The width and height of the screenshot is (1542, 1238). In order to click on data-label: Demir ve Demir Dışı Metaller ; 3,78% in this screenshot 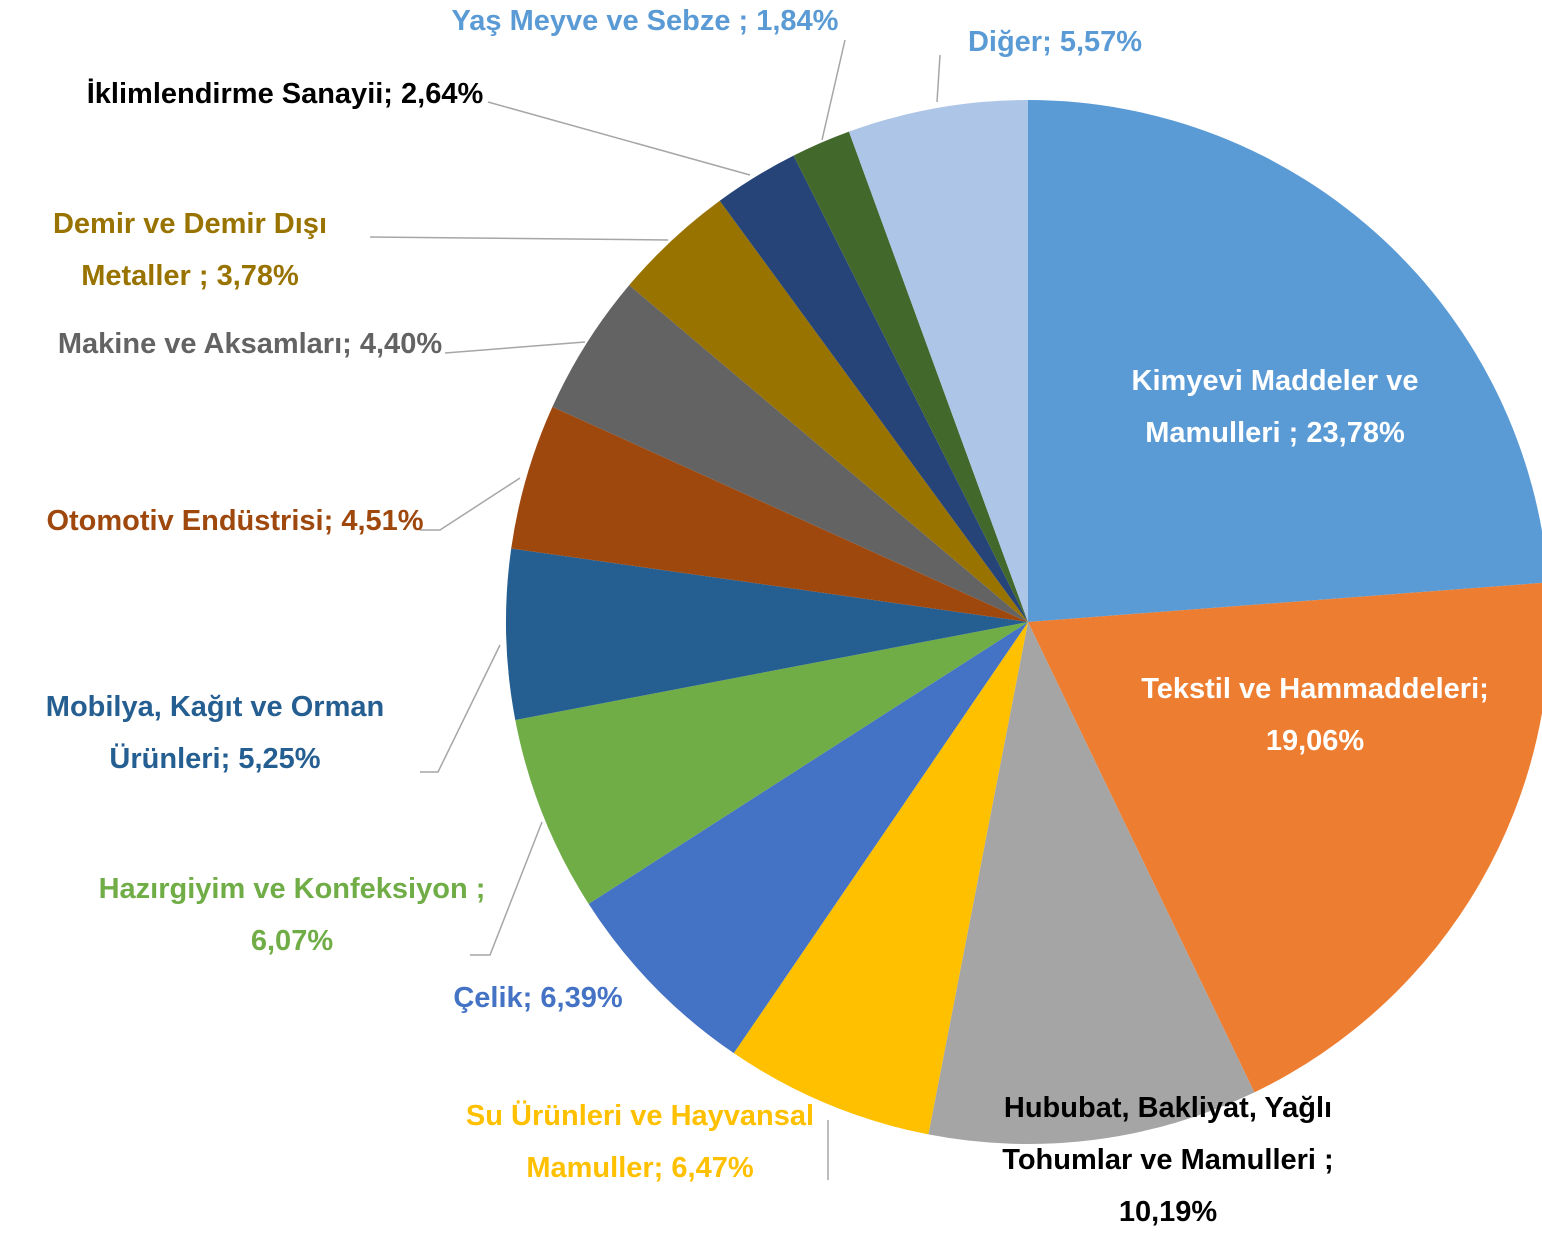, I will do `click(190, 250)`.